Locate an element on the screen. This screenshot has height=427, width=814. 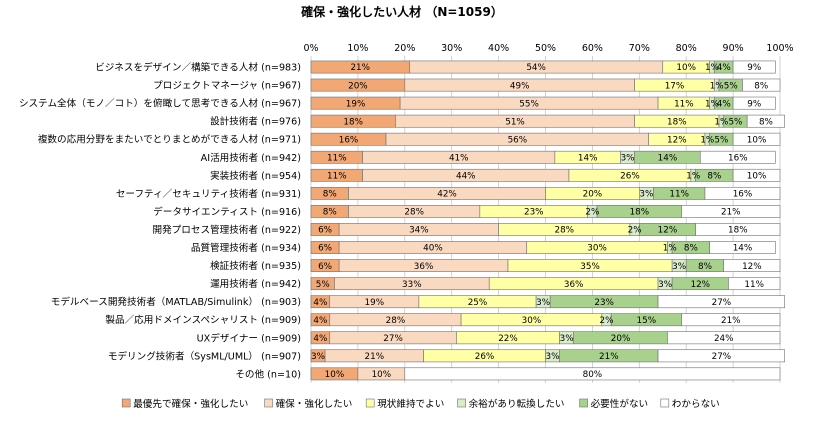
data-label: 49% is located at coordinates (520, 86).